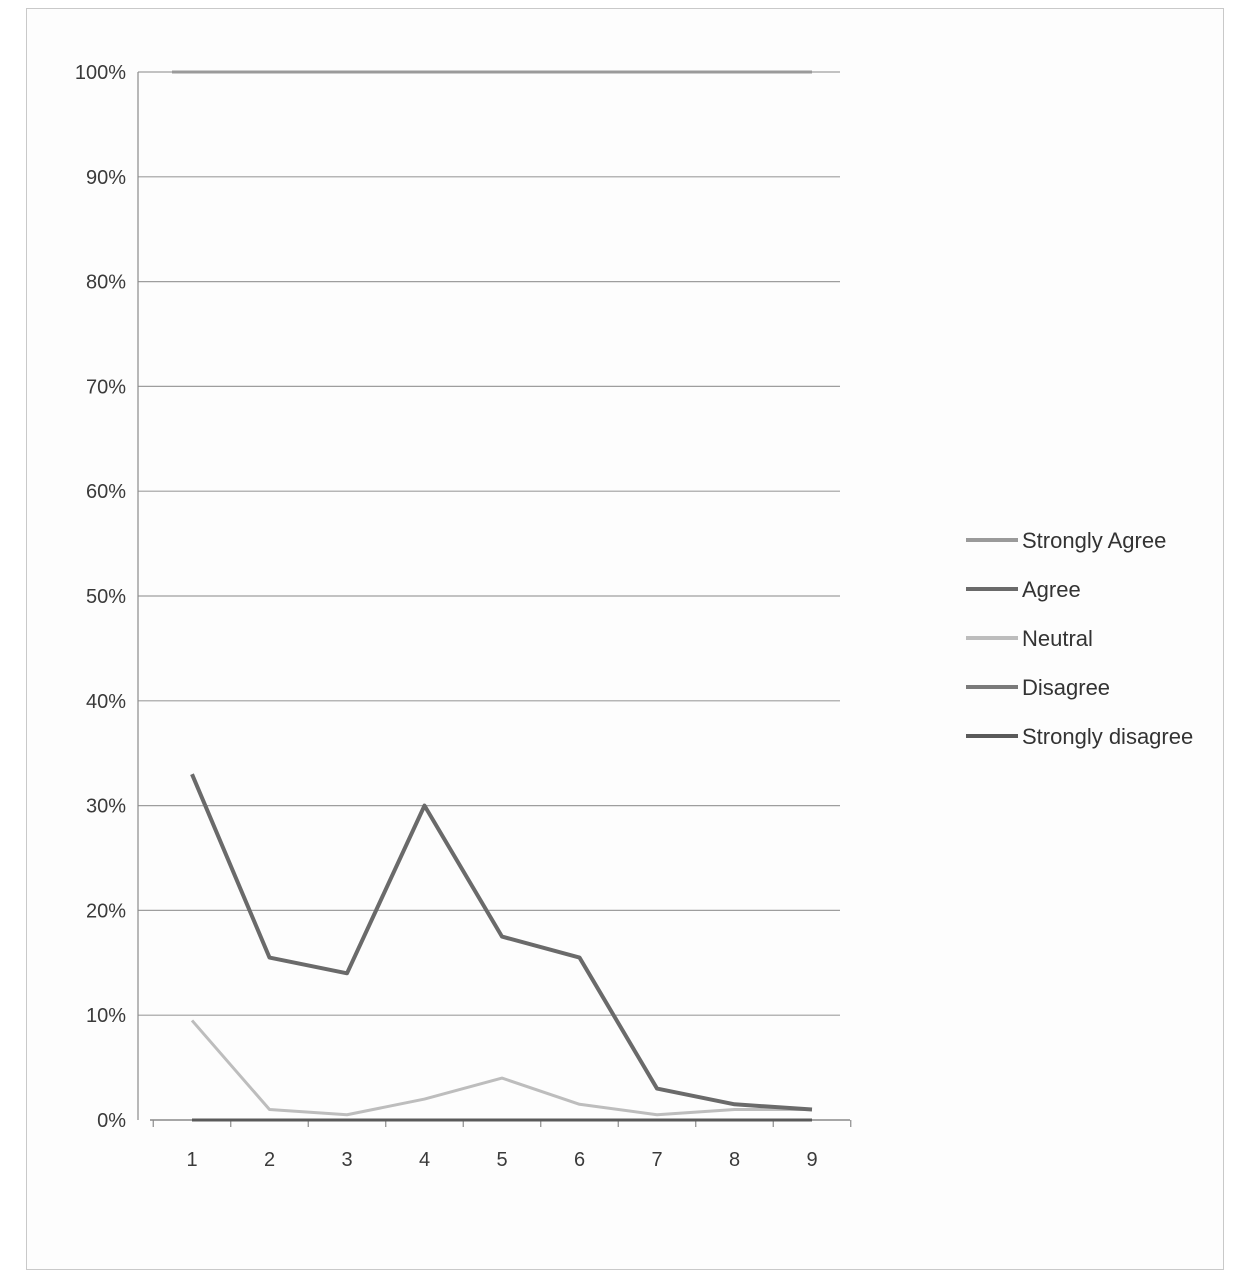 This screenshot has width=1252, height=1278. I want to click on y-tick-label: 90%, so click(106, 178).